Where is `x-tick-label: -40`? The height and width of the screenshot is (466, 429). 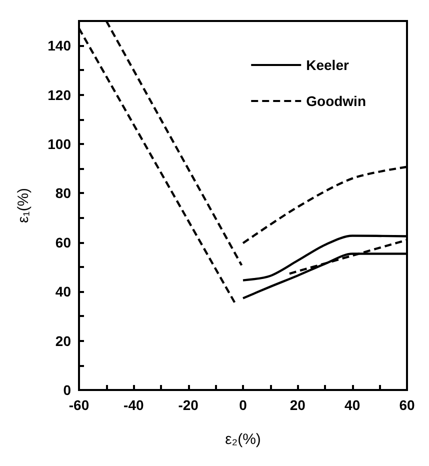
x-tick-label: -40 is located at coordinates (134, 405).